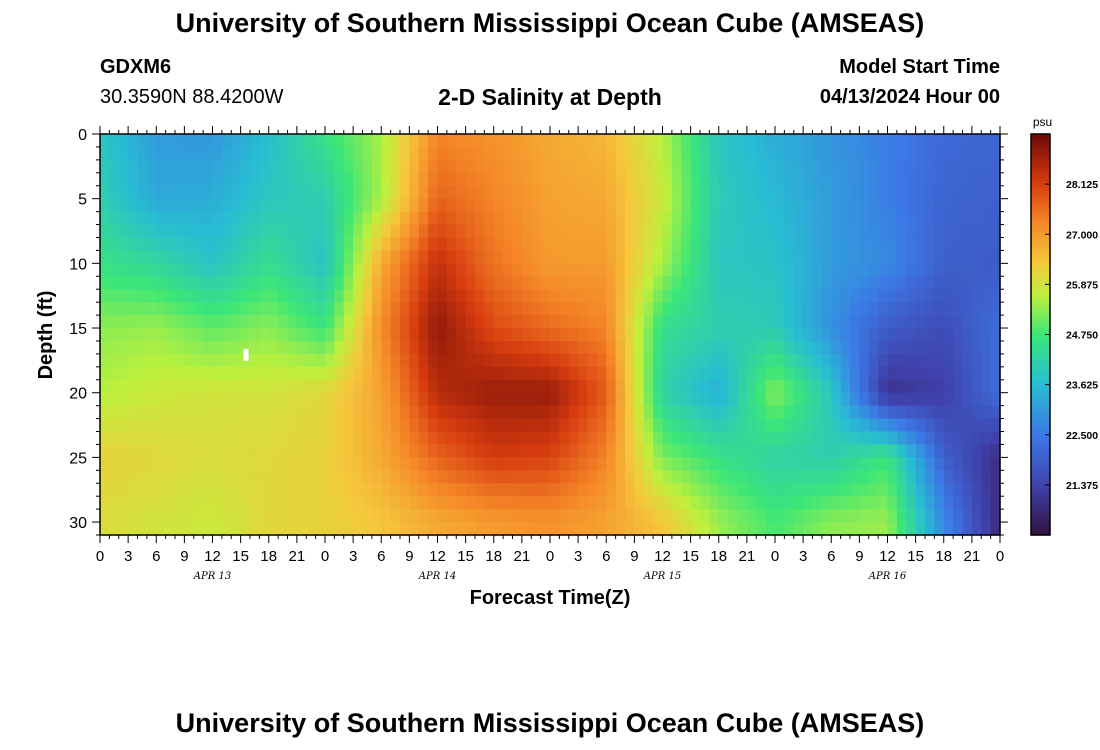  I want to click on colorbar-tick-label: 27.000, so click(1082, 235).